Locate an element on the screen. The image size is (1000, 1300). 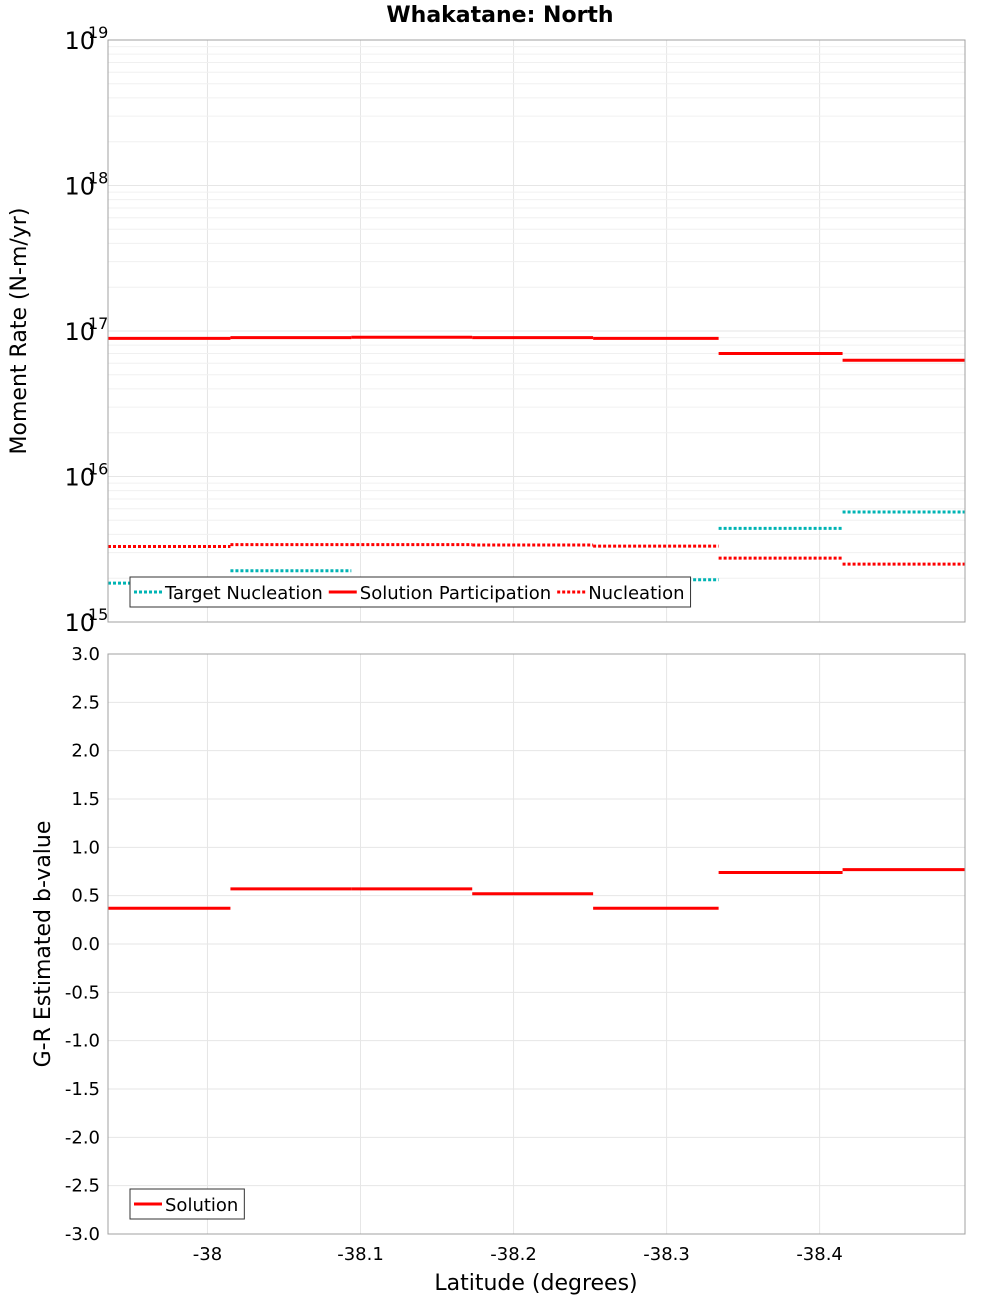
x-ticks: -38 -38.1 -38.2 -38.3 -38.4 is located at coordinates (518, 1254).